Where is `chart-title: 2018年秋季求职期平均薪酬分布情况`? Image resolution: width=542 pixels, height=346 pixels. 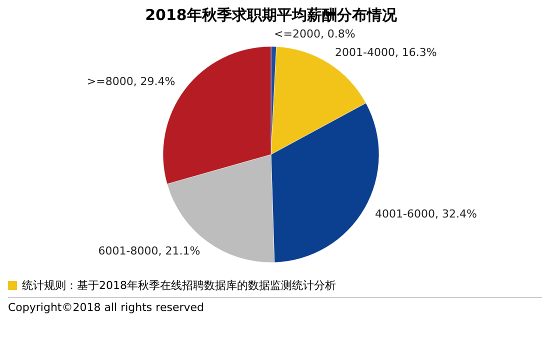
chart-title: 2018年秋季求职期平均薪酬分布情况 is located at coordinates (271, 16).